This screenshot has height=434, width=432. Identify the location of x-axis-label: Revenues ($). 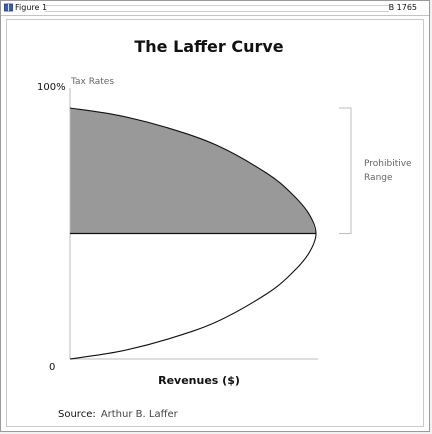
(199, 380).